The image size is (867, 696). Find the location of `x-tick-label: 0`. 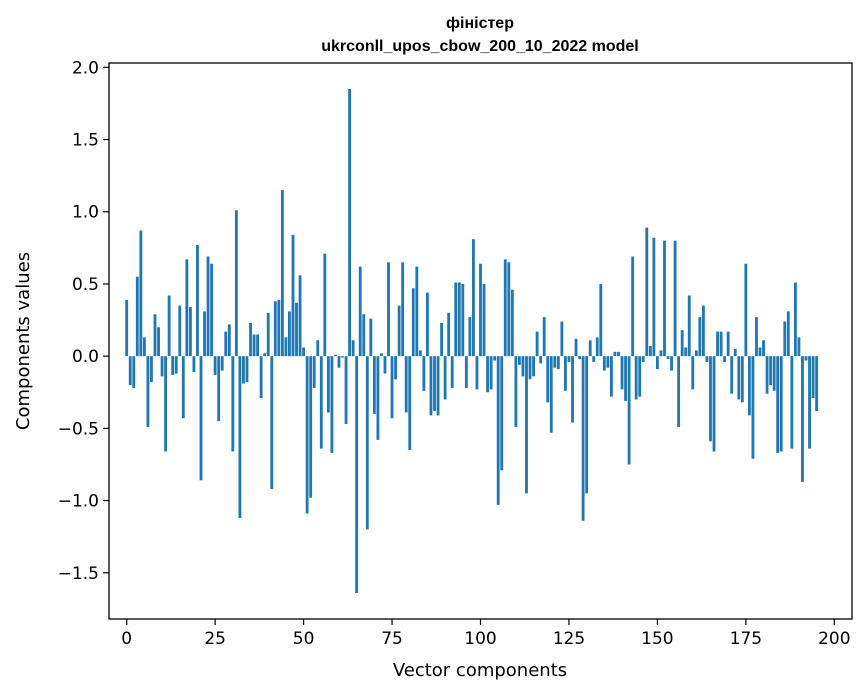

x-tick-label: 0 is located at coordinates (126, 639).